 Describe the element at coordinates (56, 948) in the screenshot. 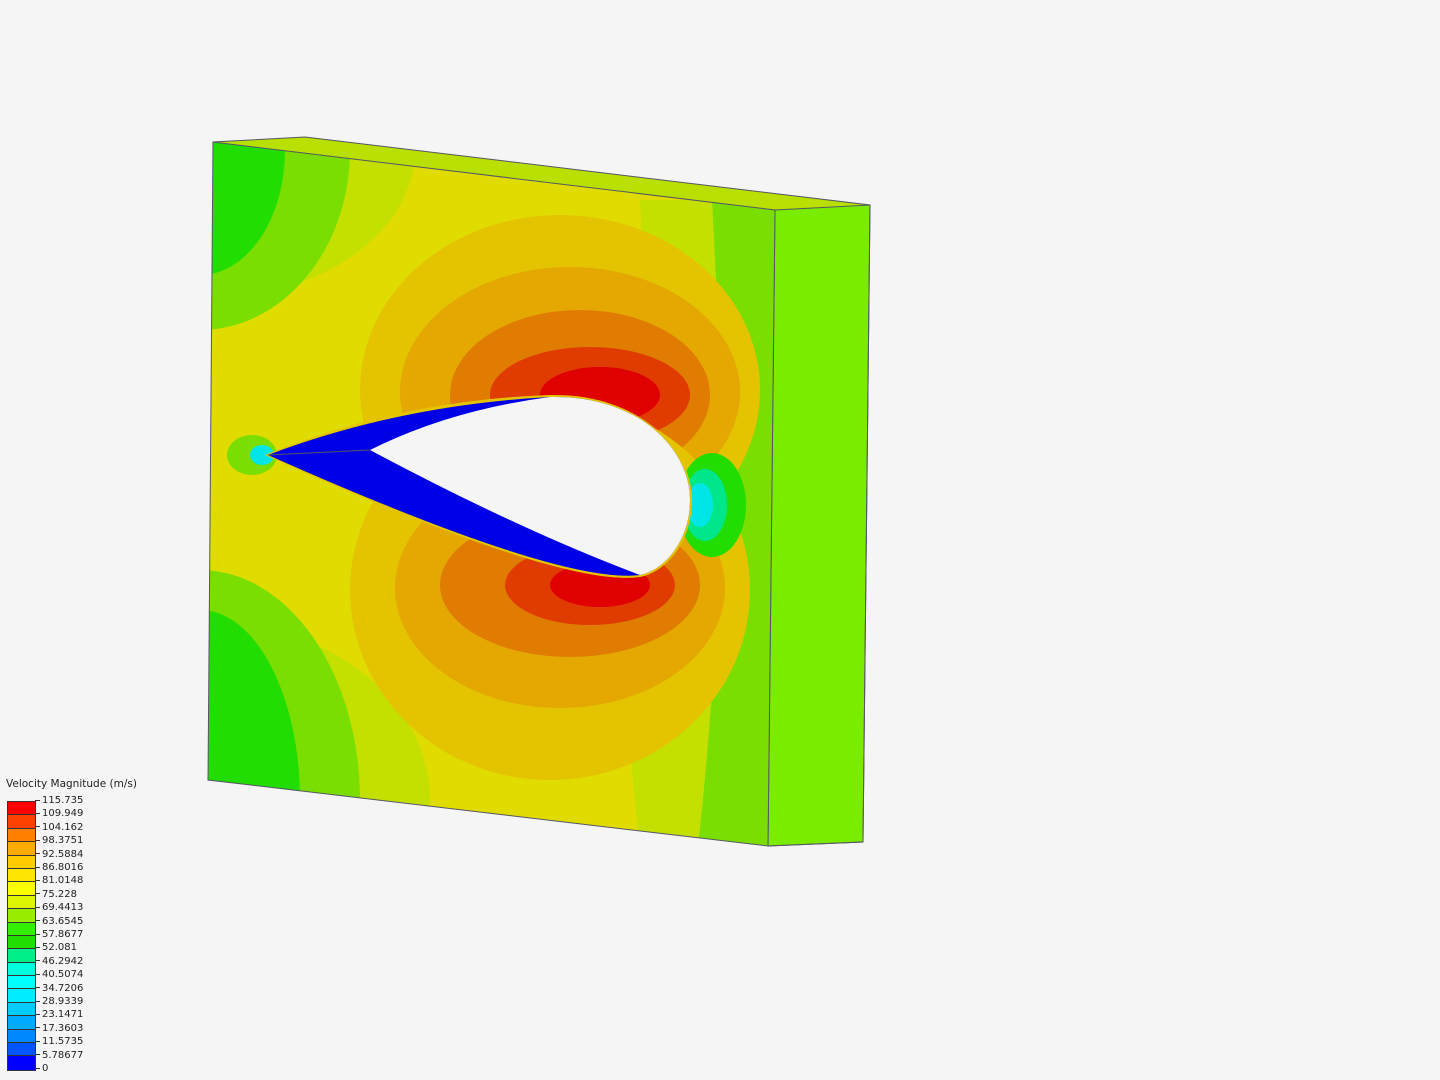

I see `legend-tick-label: 52.081` at that location.